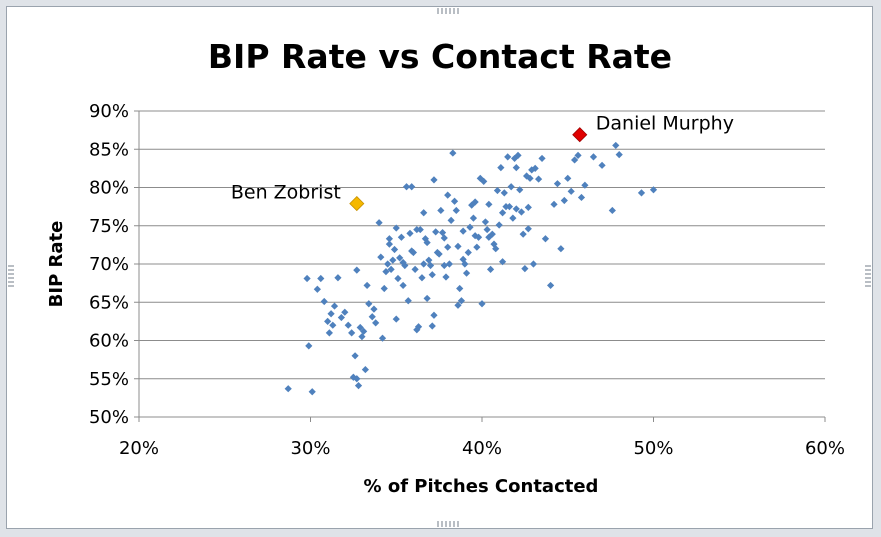 The width and height of the screenshot is (881, 537). I want to click on resize-handle-top, so click(448, 11).